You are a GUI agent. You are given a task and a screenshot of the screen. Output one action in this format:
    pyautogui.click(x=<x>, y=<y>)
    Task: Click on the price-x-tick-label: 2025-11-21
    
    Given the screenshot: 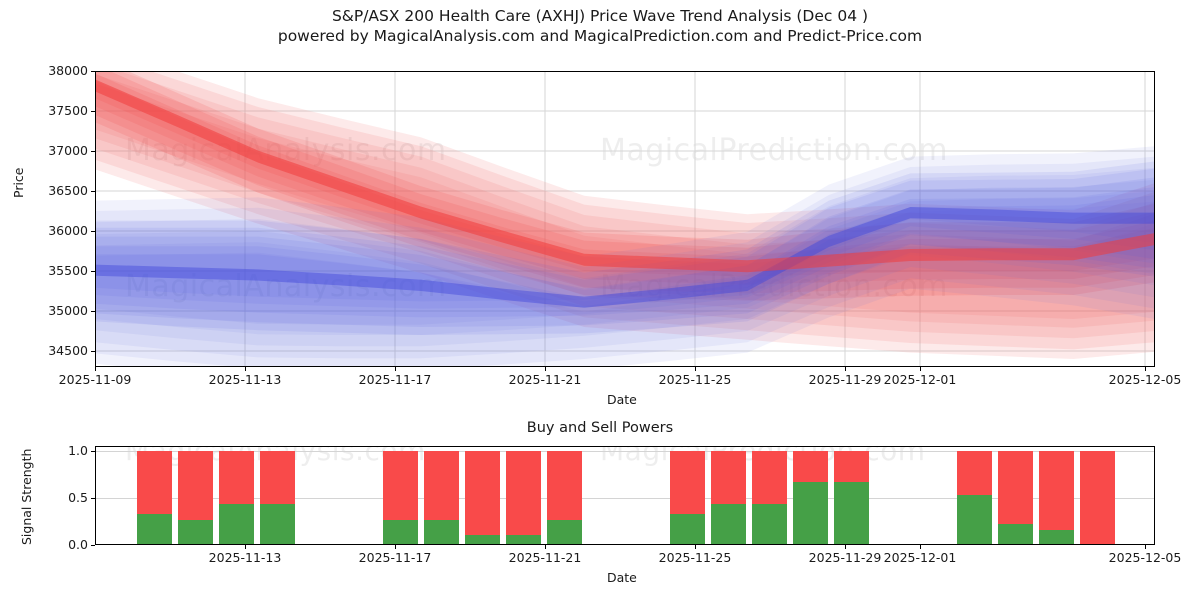 What is the action you would take?
    pyautogui.click(x=545, y=379)
    